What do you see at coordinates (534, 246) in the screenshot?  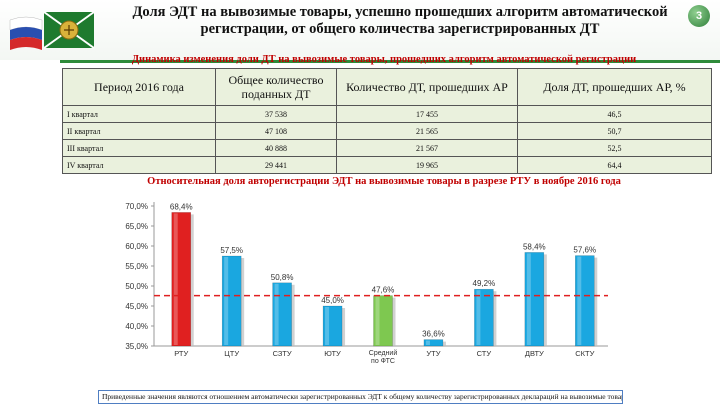 I see `data-label: 58,4%` at bounding box center [534, 246].